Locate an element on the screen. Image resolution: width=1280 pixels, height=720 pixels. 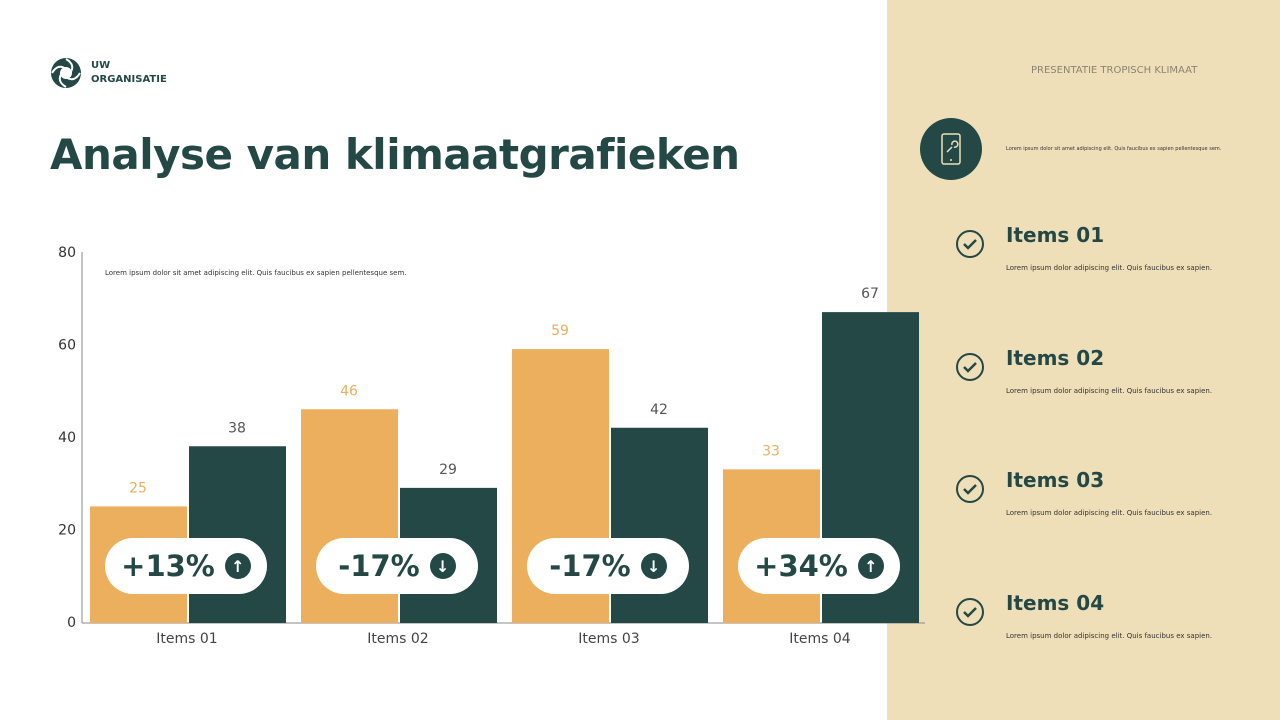
change-value: +13% is located at coordinates (168, 566).